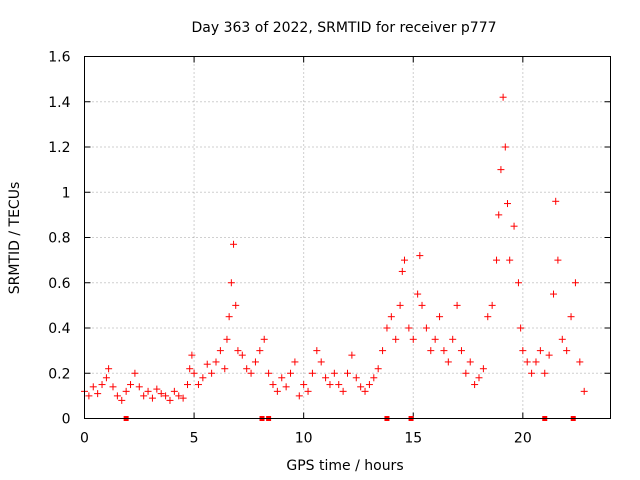 The width and height of the screenshot is (640, 480). I want to click on y-tick-label: 1, so click(66, 193).